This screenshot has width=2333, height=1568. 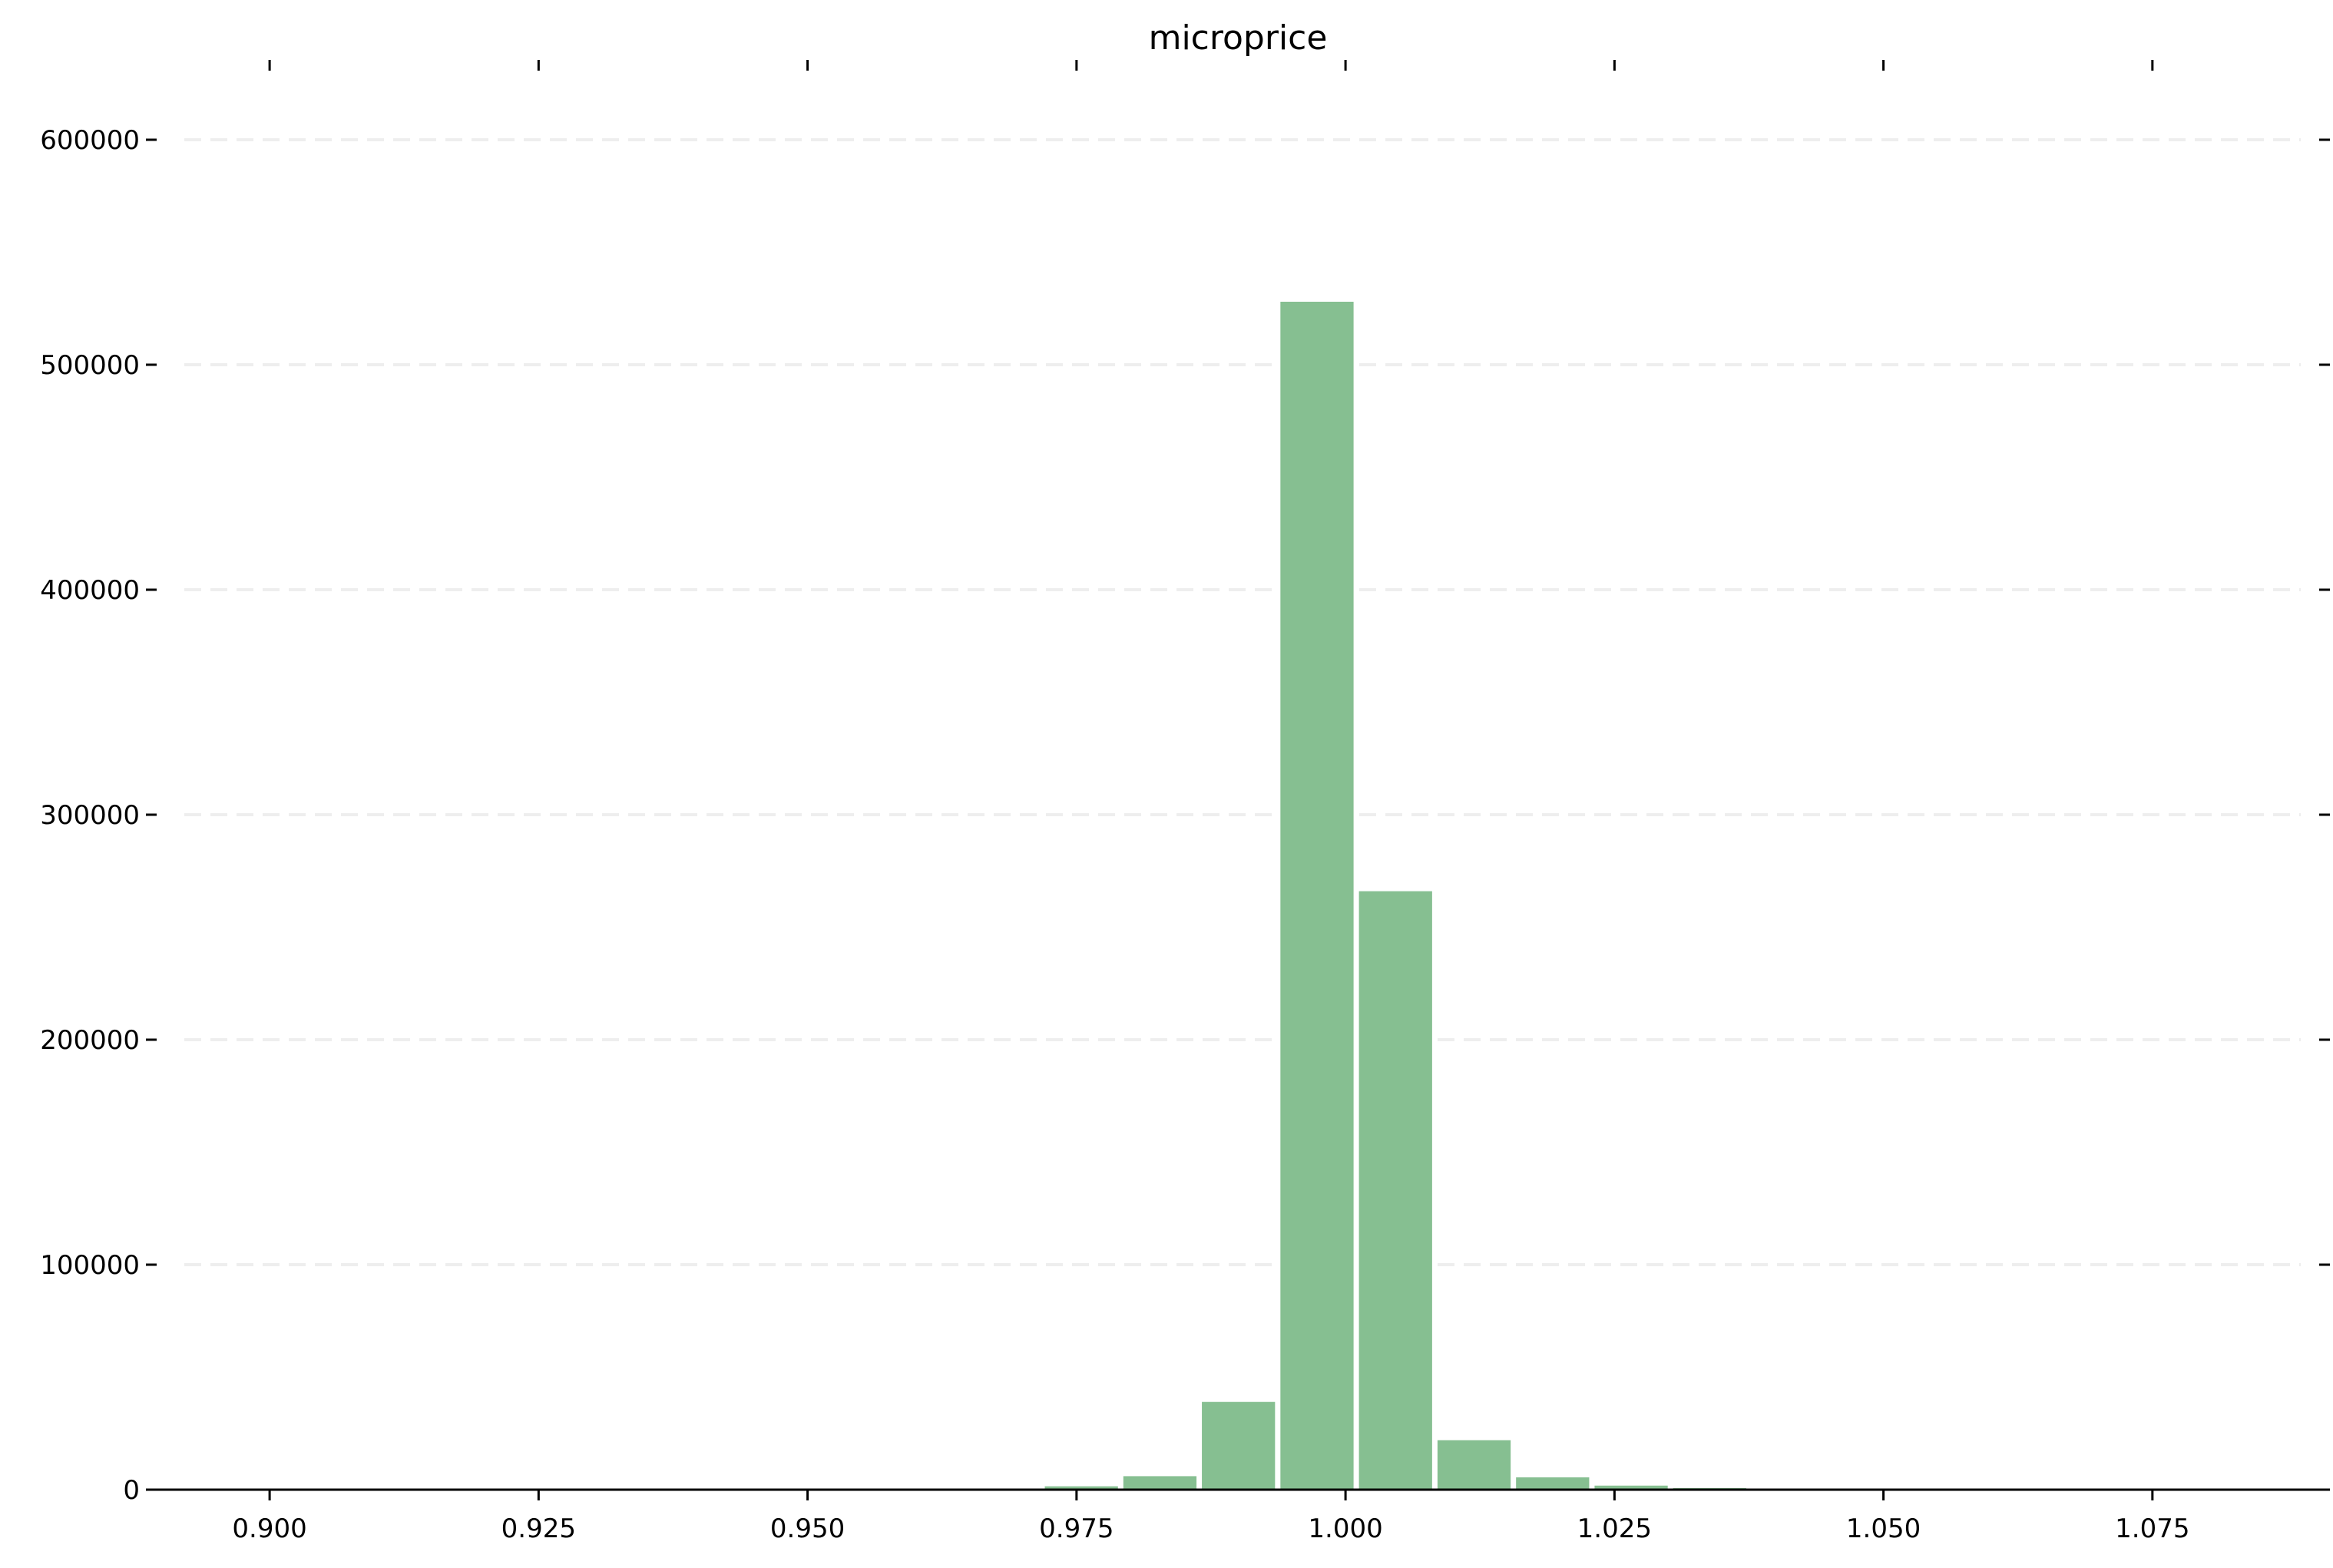 I want to click on x-tick-label-0: 0.900, so click(x=269, y=1529).